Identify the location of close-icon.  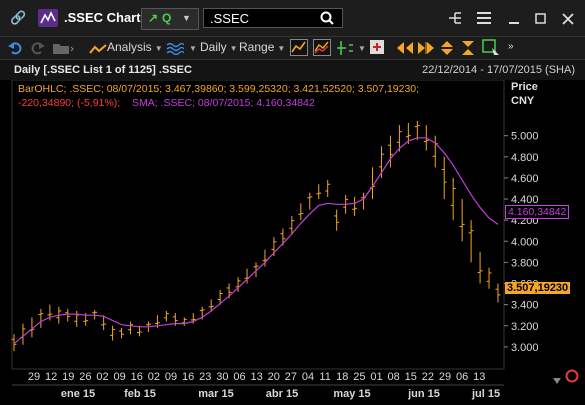
(568, 21).